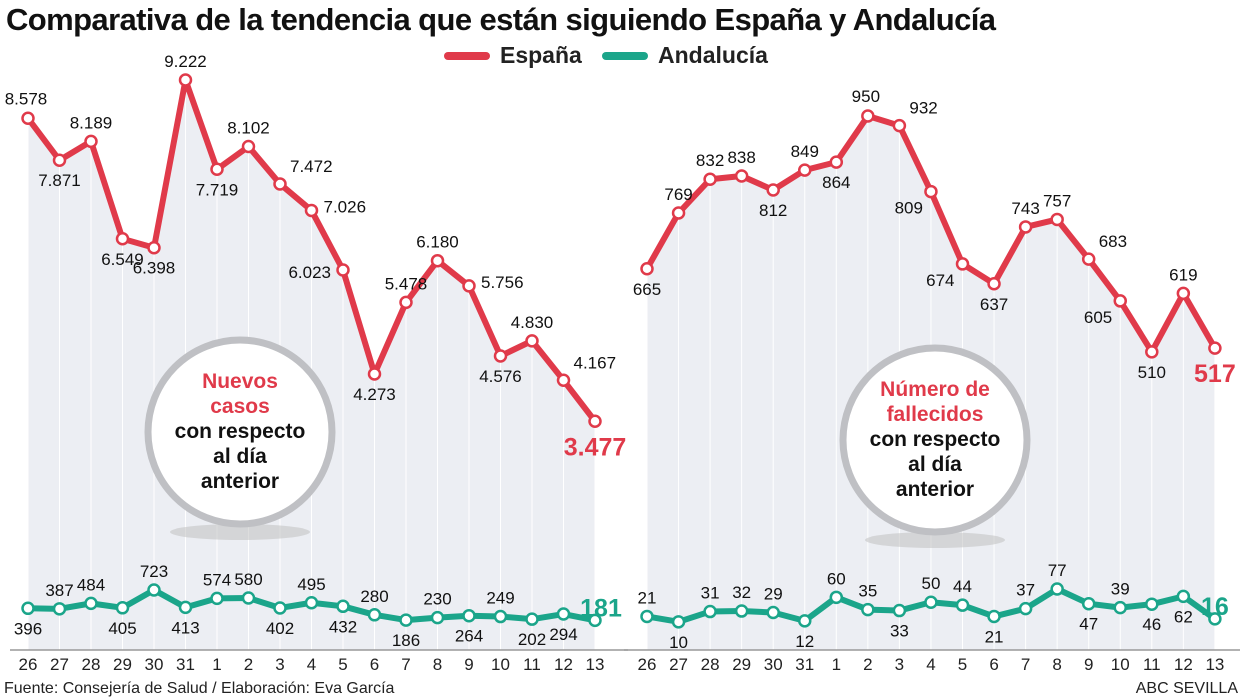 The image size is (1248, 698). I want to click on legend-label-espana: España, so click(541, 55).